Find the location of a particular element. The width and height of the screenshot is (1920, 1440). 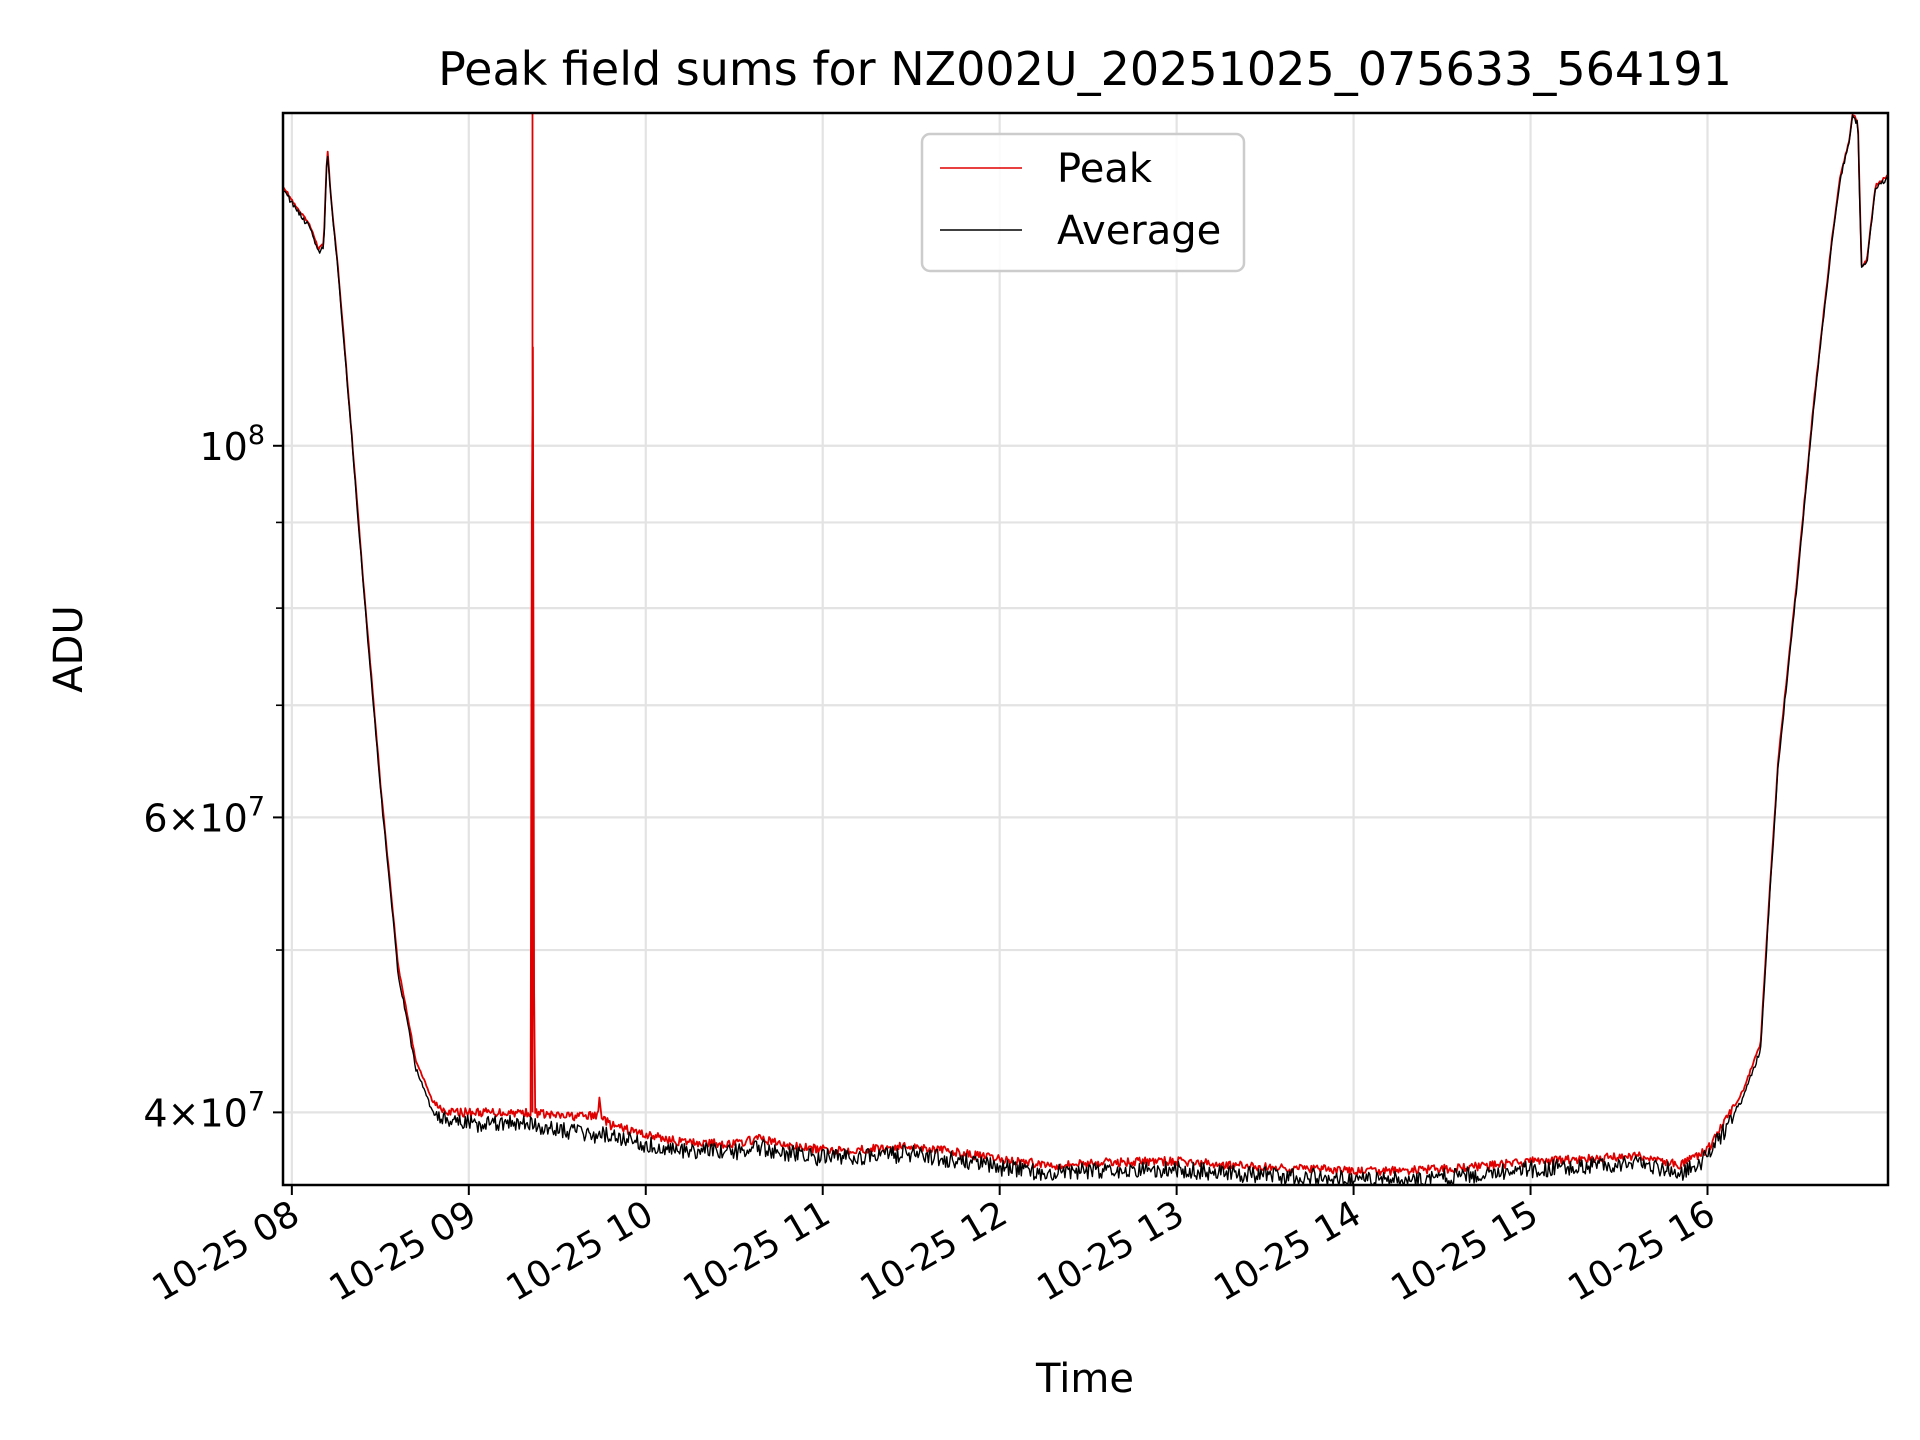

legend-average-label: Average is located at coordinates (1139, 231).